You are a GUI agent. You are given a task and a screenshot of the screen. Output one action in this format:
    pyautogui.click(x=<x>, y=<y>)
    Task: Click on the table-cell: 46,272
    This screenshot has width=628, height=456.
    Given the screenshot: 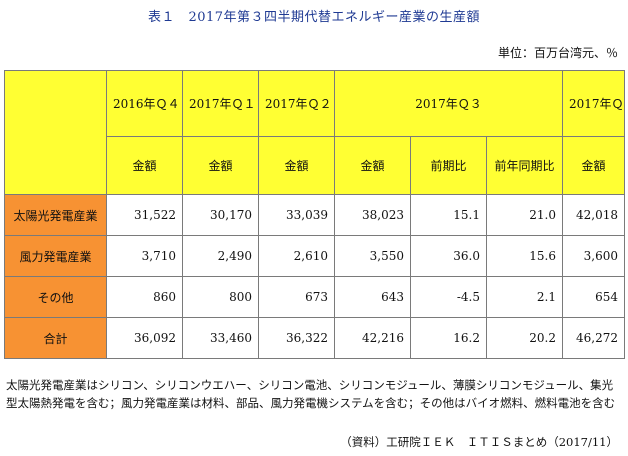 What is the action you would take?
    pyautogui.click(x=593, y=338)
    